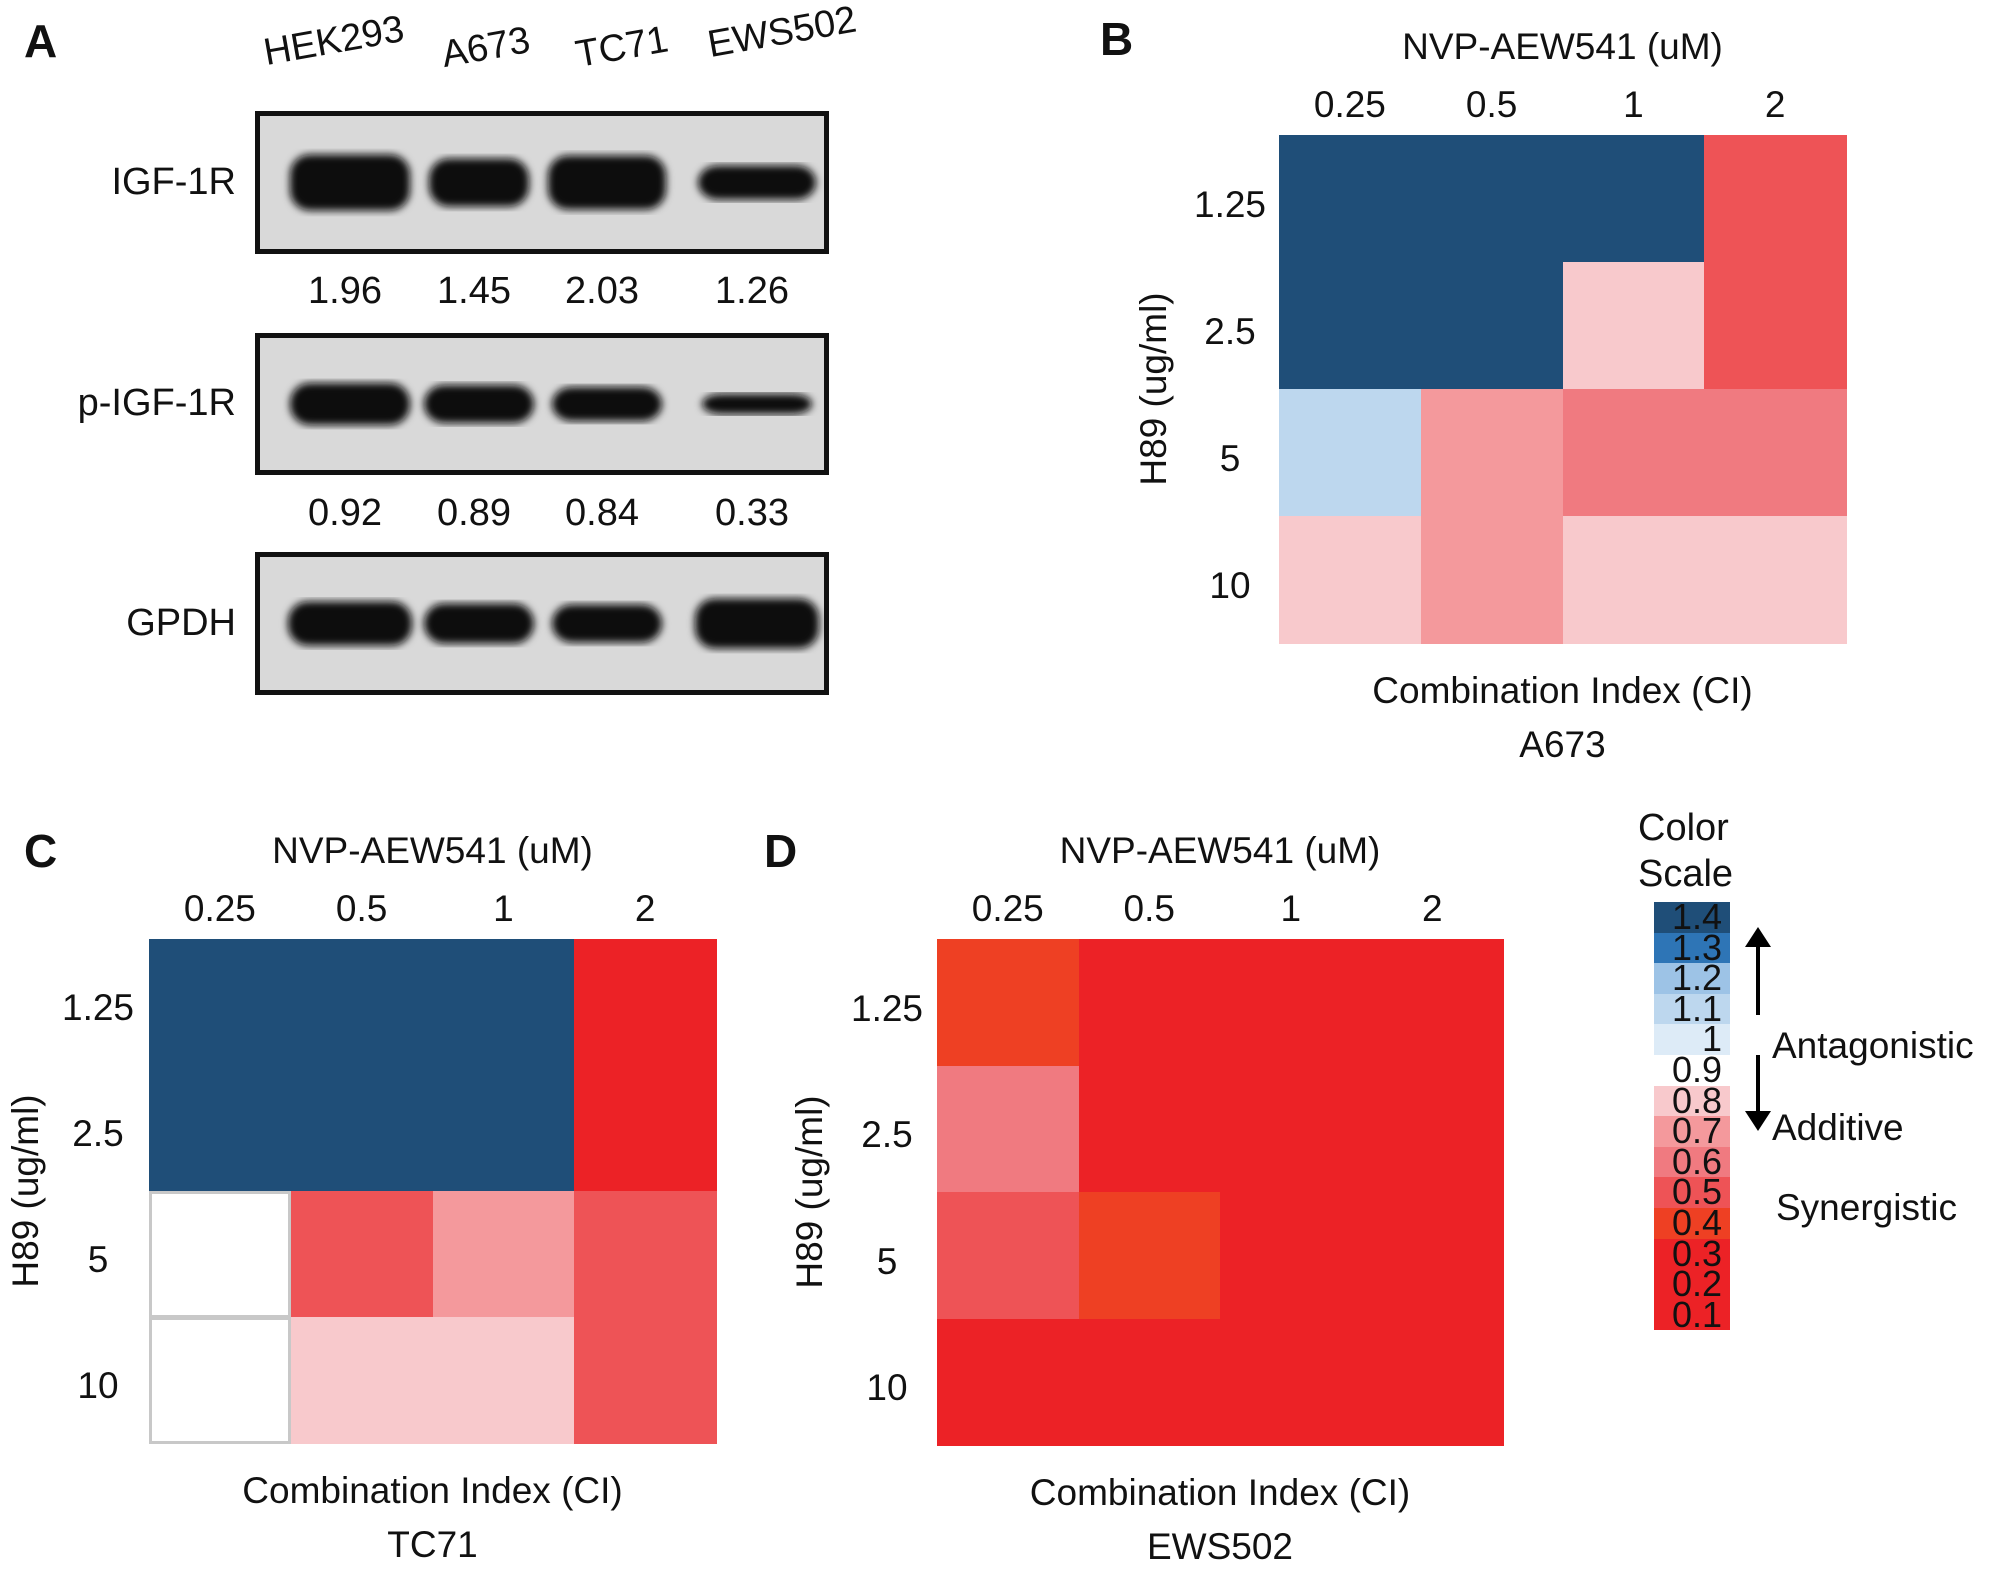  What do you see at coordinates (1873, 1045) in the screenshot?
I see `antagonistic-label: Antagonistic` at bounding box center [1873, 1045].